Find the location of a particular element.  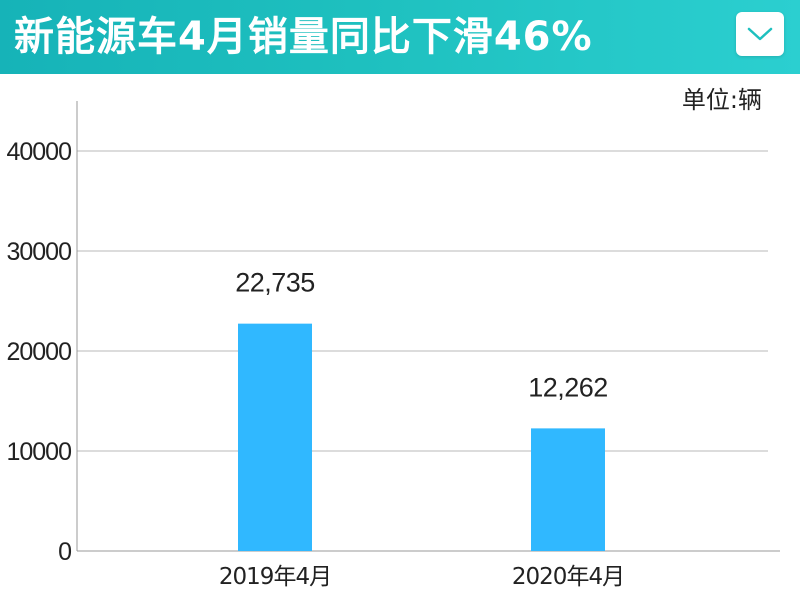

y-tick-label-20000: 20000 is located at coordinates (38, 352).